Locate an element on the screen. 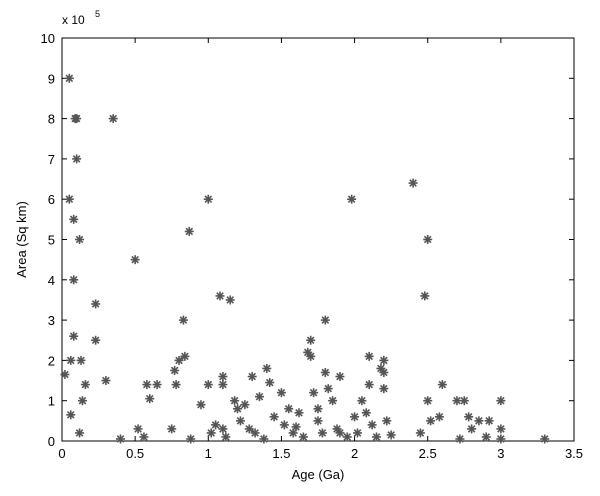 Image resolution: width=600 pixels, height=496 pixels. x-tick-label: 2.5 is located at coordinates (428, 453).